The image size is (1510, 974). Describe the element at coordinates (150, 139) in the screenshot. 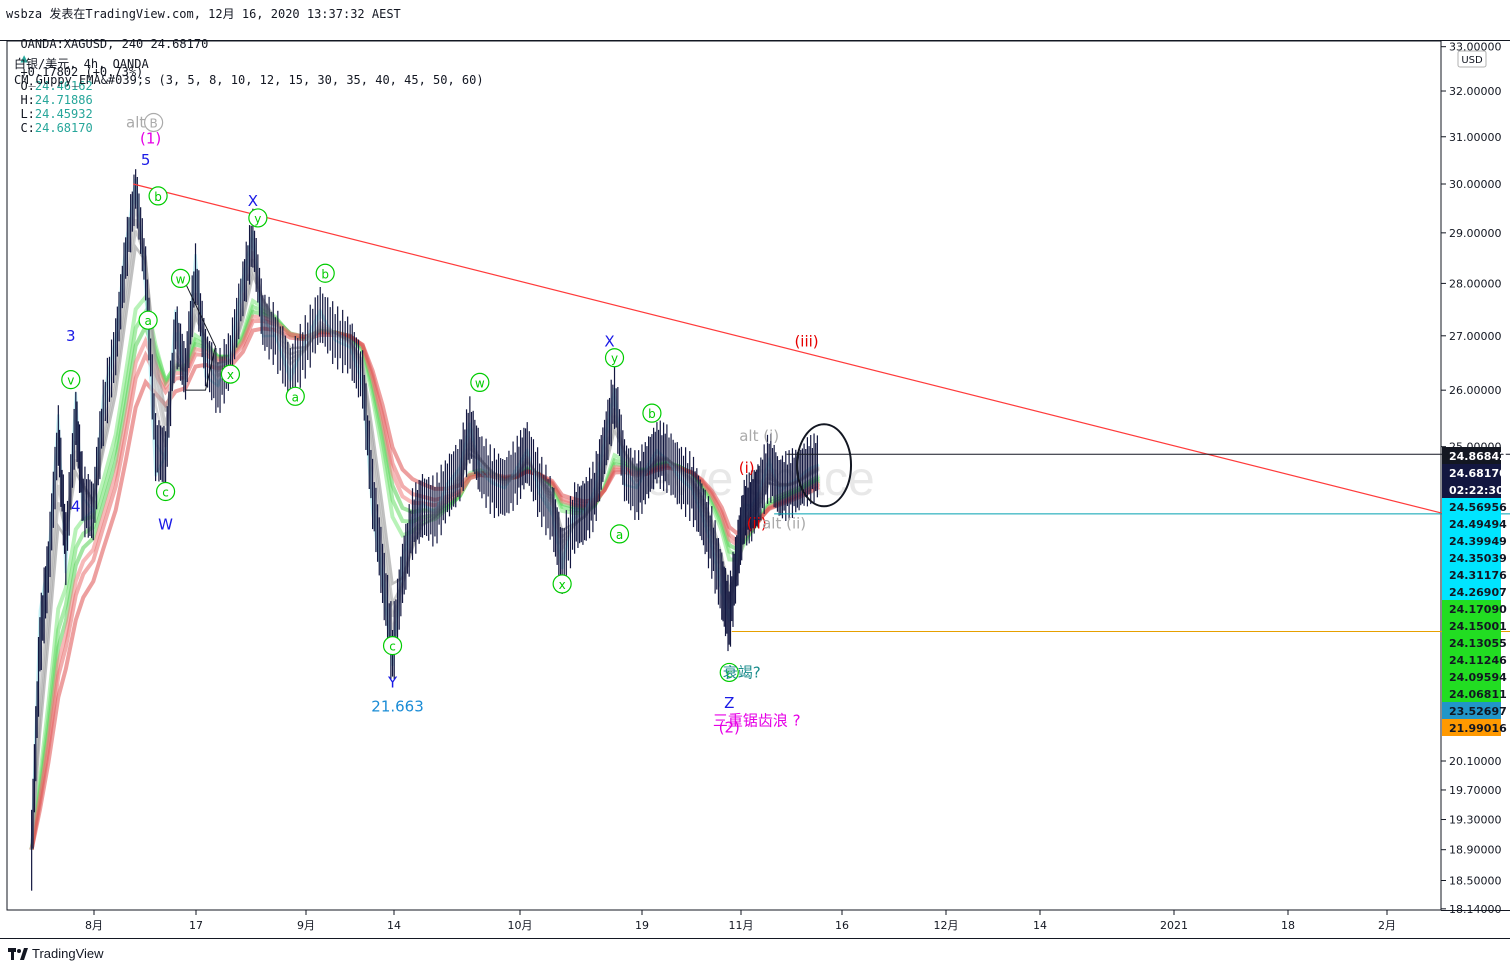

I see `wave-label: (1)` at that location.